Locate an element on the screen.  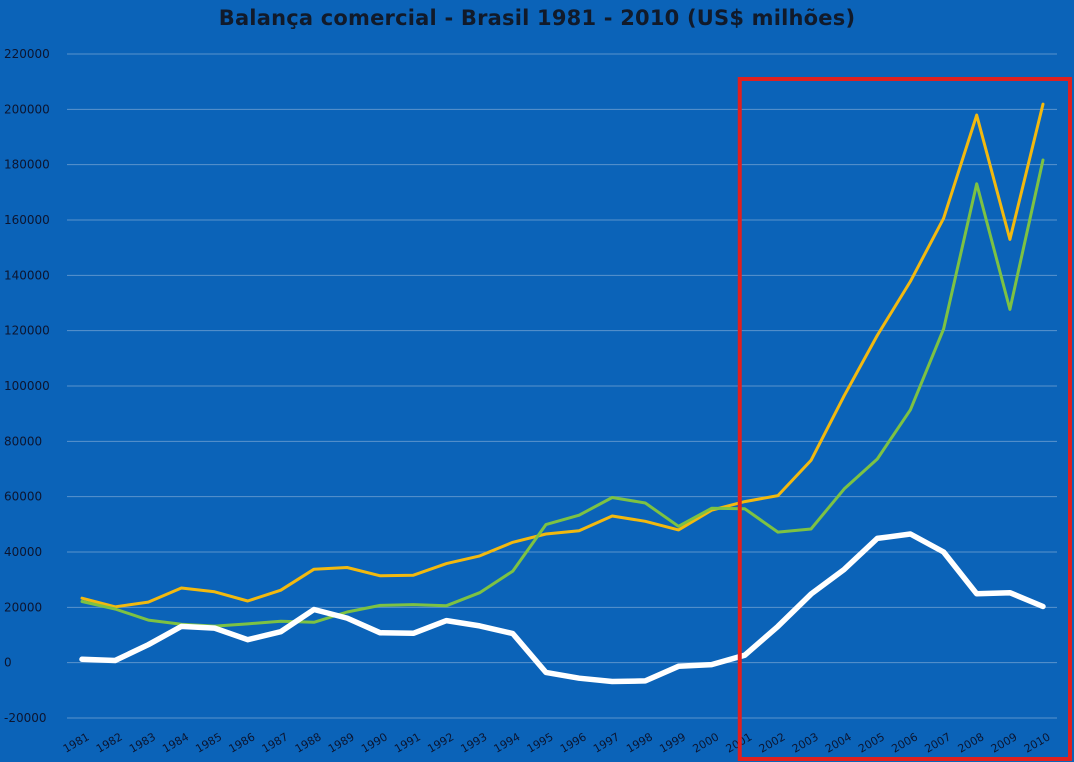
x-tick-label: 1985 is located at coordinates (208, 742).